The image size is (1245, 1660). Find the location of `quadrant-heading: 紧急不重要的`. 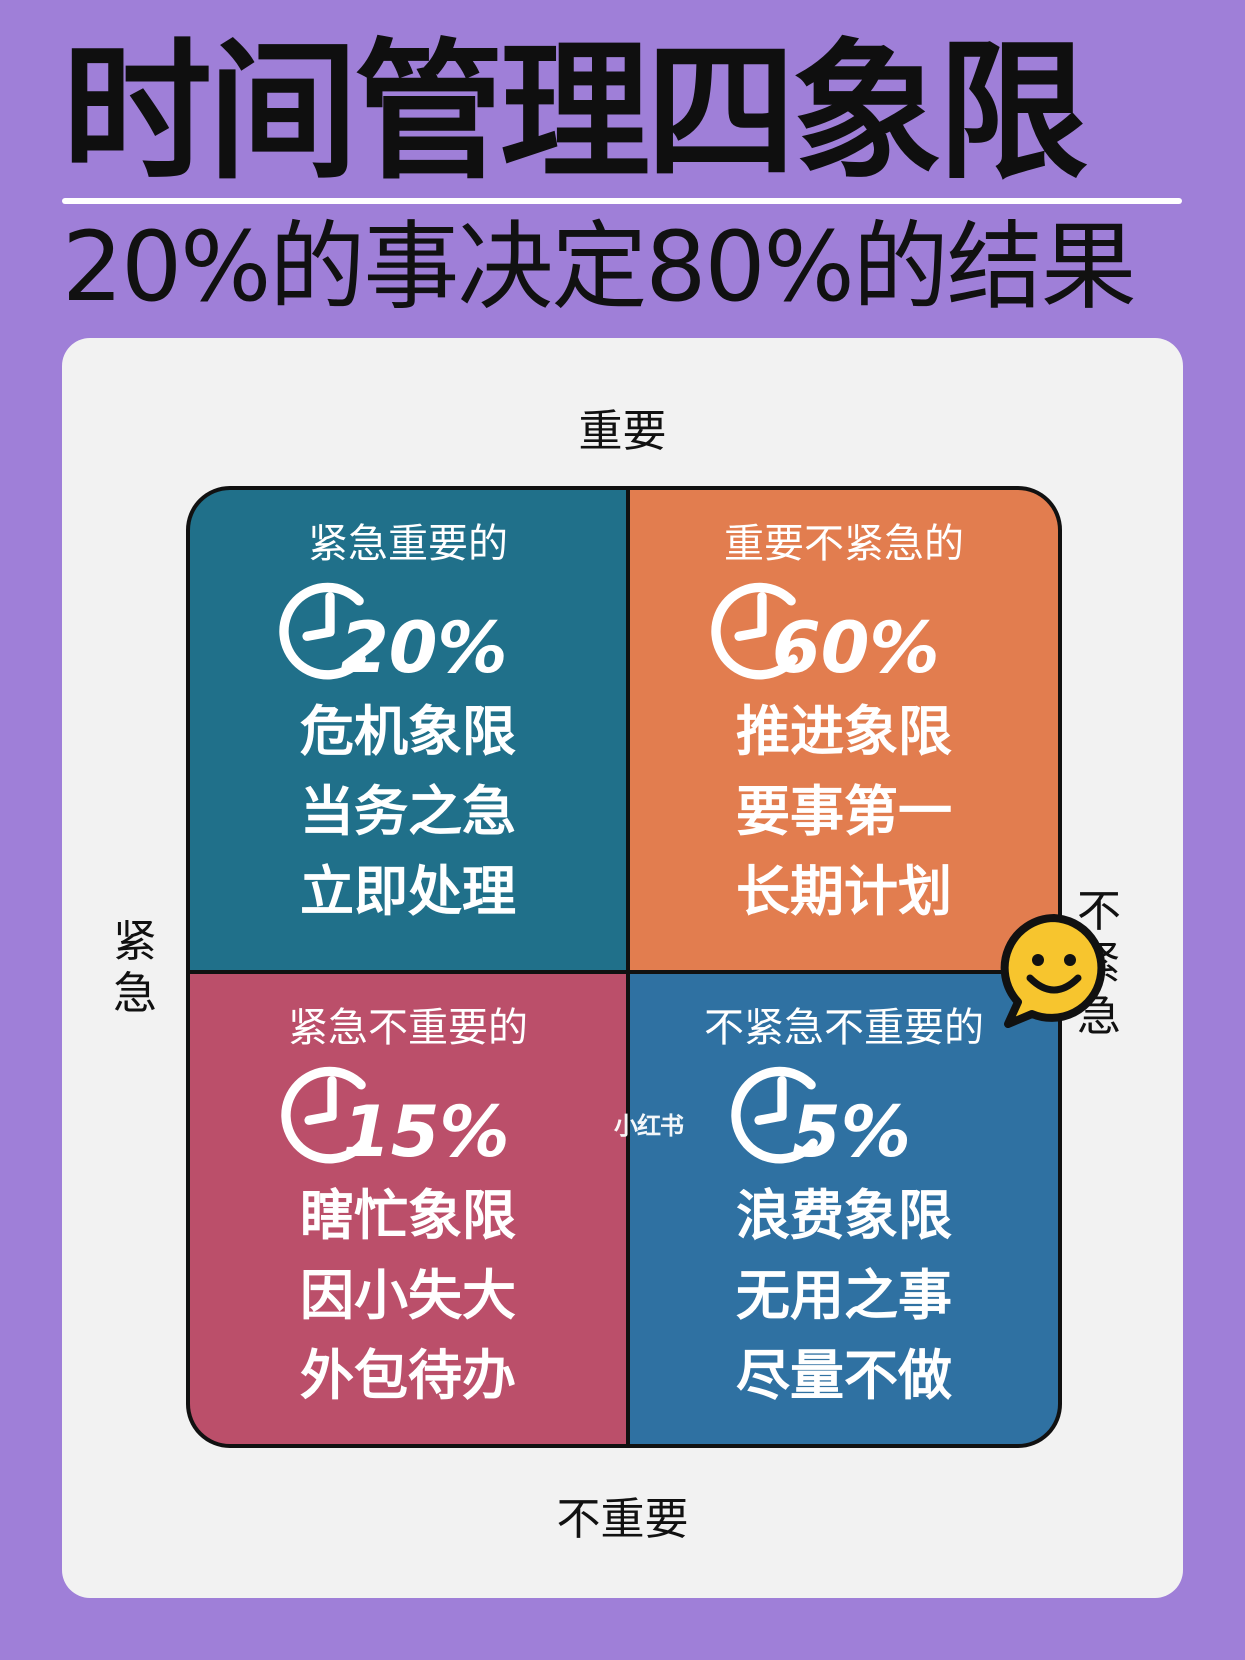

quadrant-heading: 紧急不重要的 is located at coordinates (408, 1028).